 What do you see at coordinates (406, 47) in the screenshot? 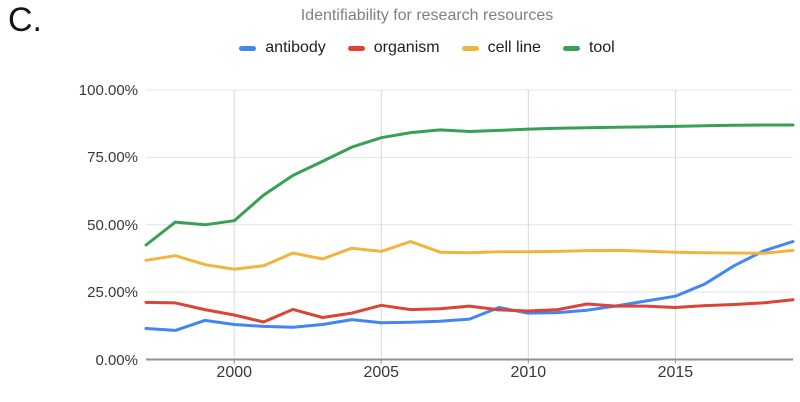
I see `legend-label: organism` at bounding box center [406, 47].